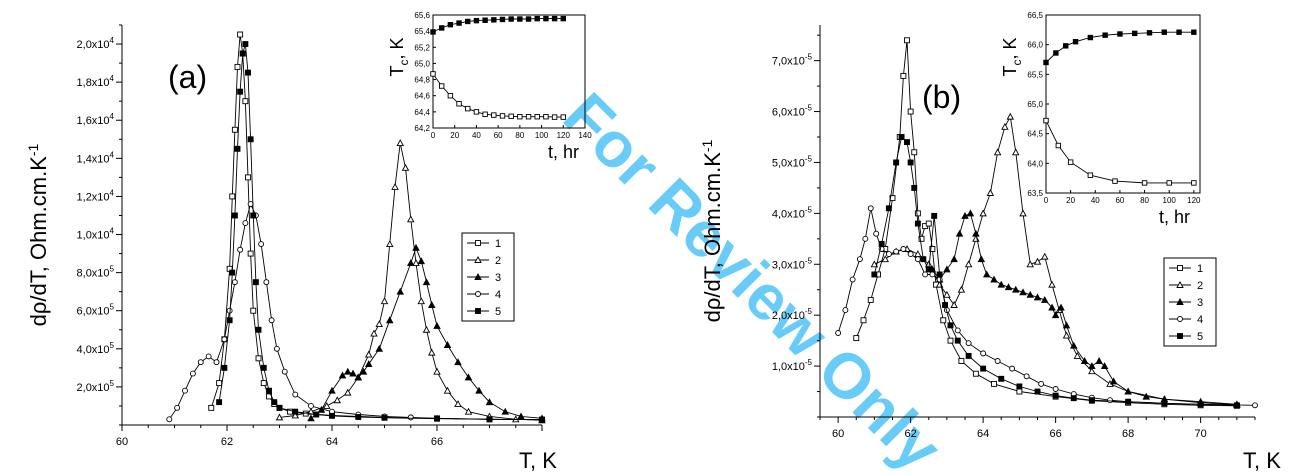 This screenshot has height=475, width=1303. I want to click on x-tick-label: 60, so click(838, 434).